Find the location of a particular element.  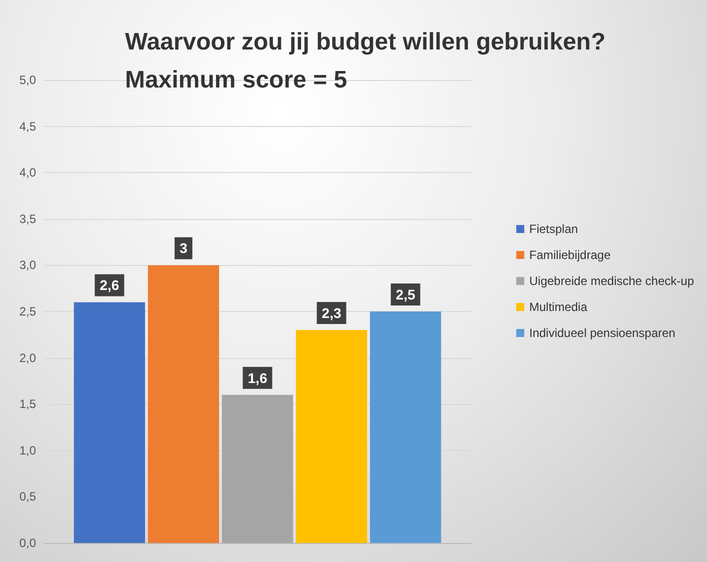

y-tick-label: 3,5 is located at coordinates (27, 219).